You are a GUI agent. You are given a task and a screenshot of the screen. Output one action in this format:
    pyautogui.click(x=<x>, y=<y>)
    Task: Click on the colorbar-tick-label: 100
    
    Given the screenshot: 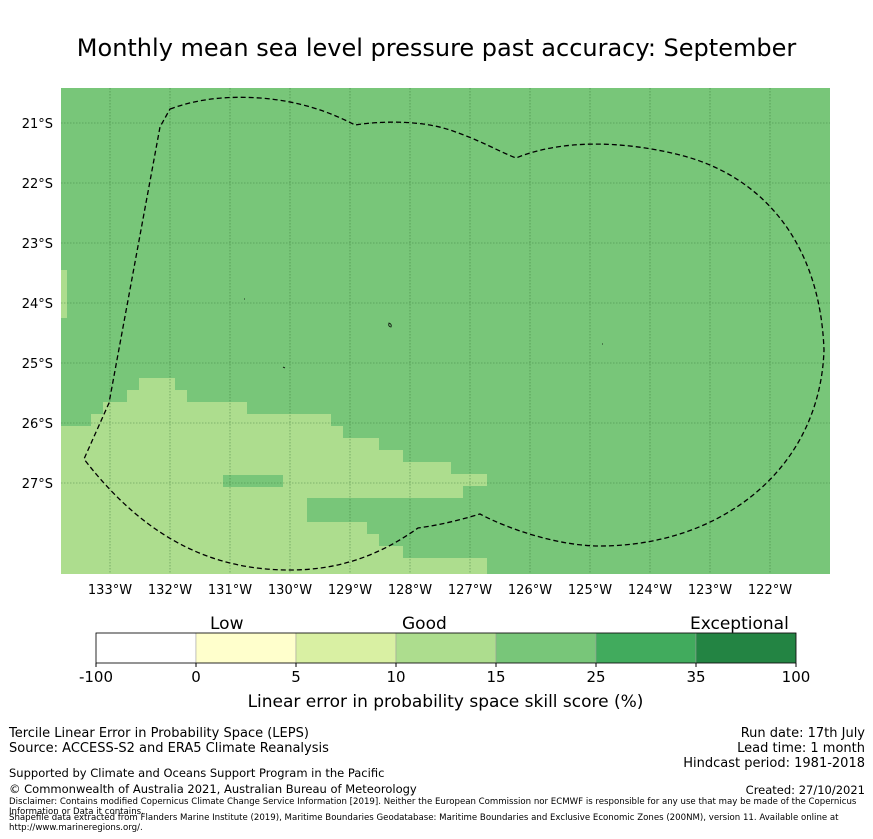 What is the action you would take?
    pyautogui.click(x=796, y=677)
    